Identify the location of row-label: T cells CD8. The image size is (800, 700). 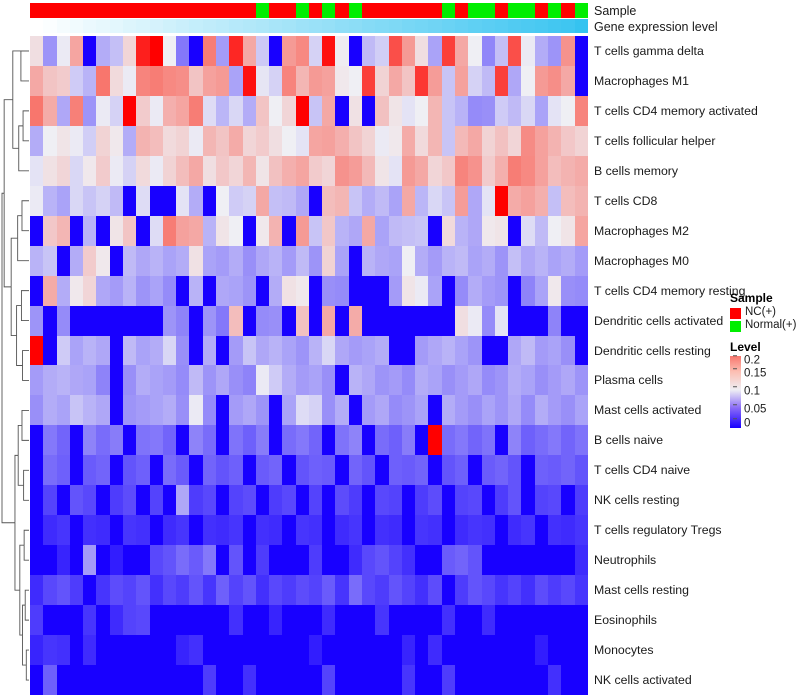
(626, 200).